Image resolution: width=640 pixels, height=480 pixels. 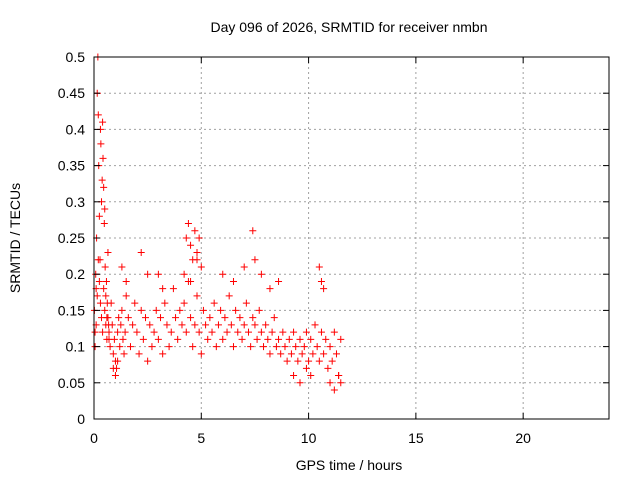 What do you see at coordinates (71, 166) in the screenshot?
I see `y-tick-label: 0.35` at bounding box center [71, 166].